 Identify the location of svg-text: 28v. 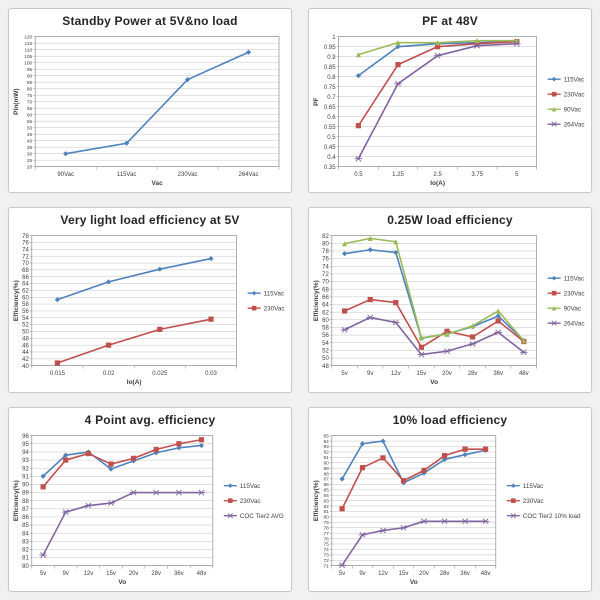
(444, 574).